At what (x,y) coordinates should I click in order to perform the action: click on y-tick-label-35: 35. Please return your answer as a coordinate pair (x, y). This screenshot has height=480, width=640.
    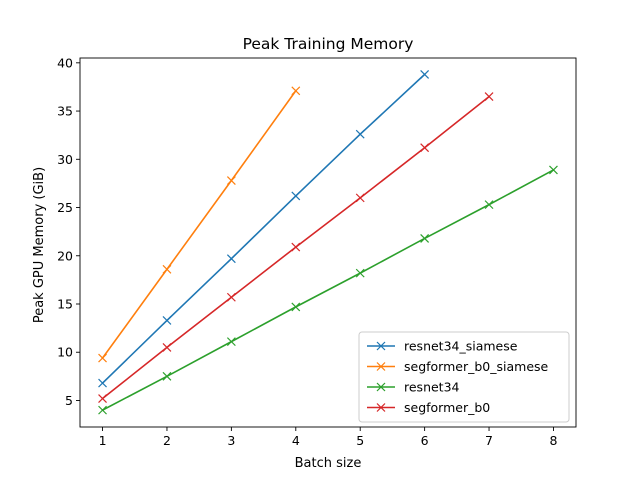
    Looking at the image, I should click on (65, 111).